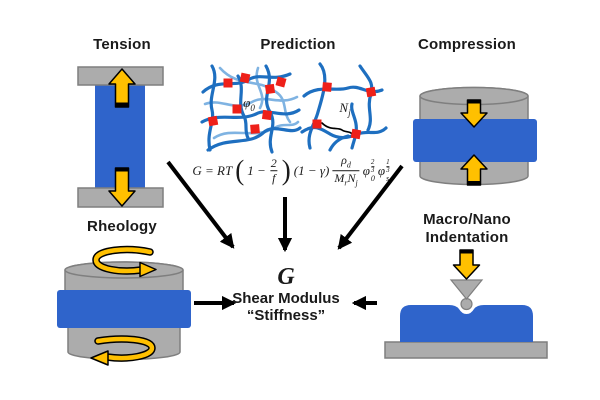 Image resolution: width=600 pixels, height=400 pixels. I want to click on arrow-compression-to-g-icon, so click(370, 207).